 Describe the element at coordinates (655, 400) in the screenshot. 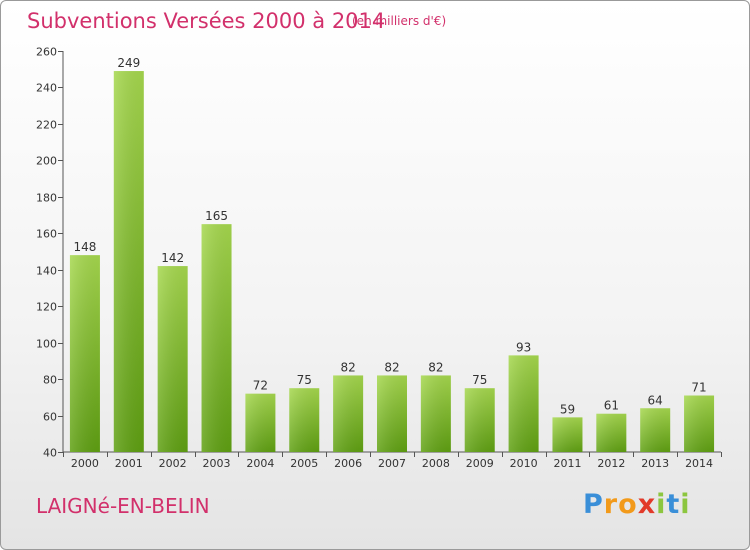

I see `value-label-2013: 64` at that location.